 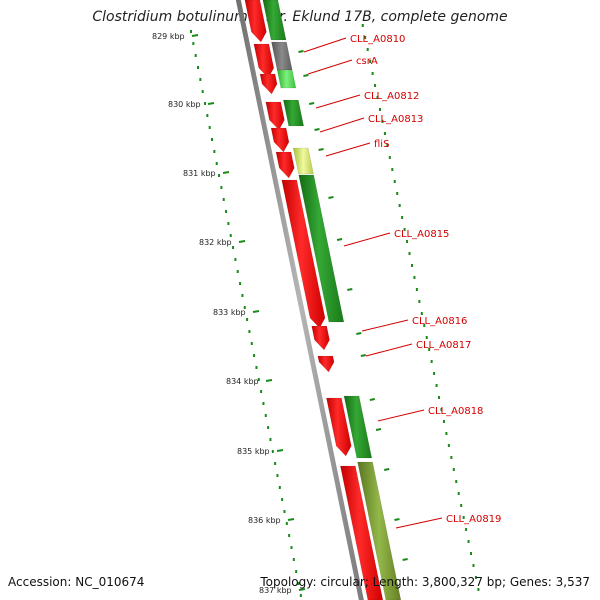 What do you see at coordinates (391, 96) in the screenshot?
I see `gene-label: CLL_A0812` at bounding box center [391, 96].